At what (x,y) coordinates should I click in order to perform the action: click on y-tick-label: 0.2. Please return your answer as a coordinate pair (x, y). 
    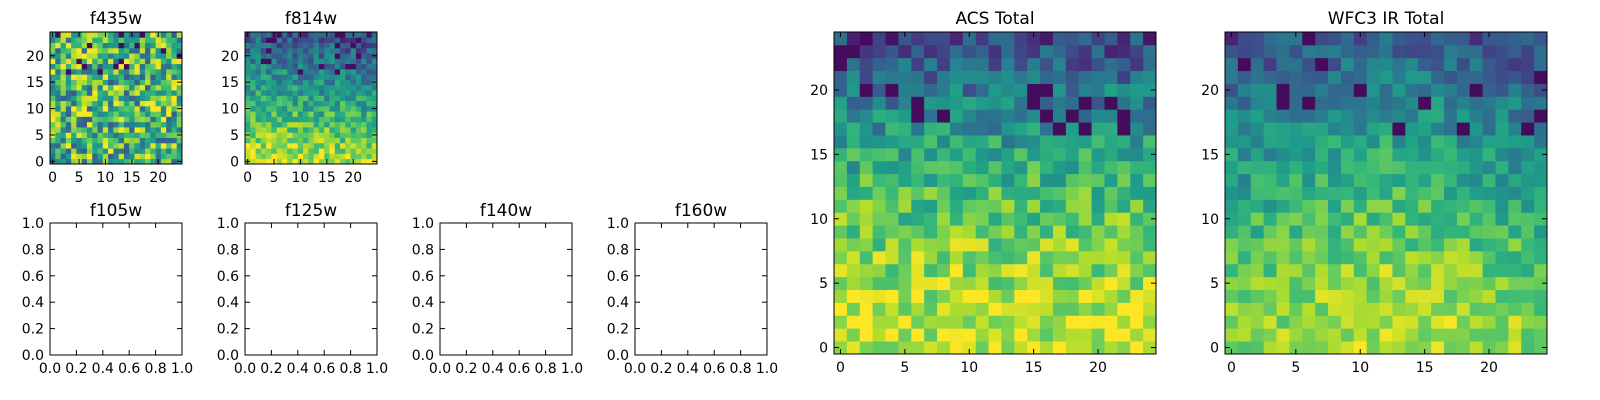
    Looking at the image, I should click on (228, 330).